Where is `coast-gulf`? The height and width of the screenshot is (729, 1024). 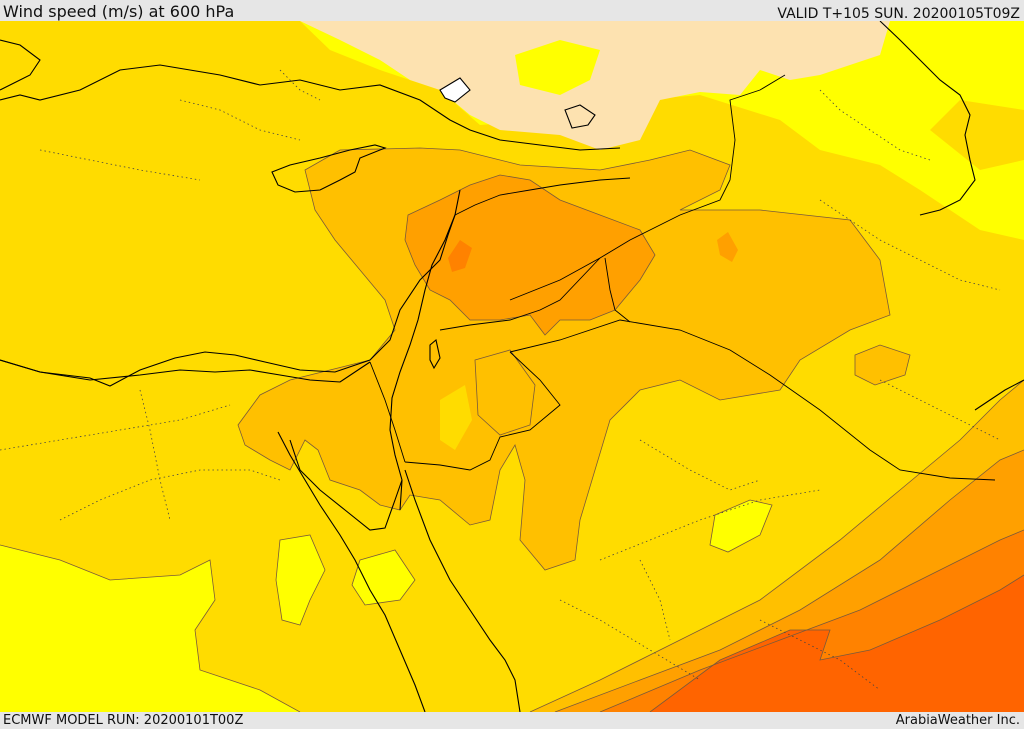 coast-gulf is located at coordinates (999, 395).